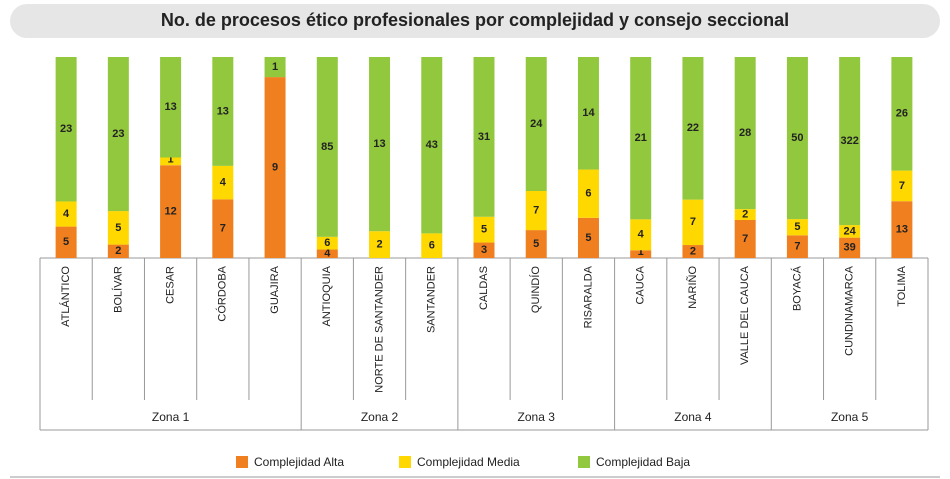  I want to click on data-label: 3, so click(484, 250).